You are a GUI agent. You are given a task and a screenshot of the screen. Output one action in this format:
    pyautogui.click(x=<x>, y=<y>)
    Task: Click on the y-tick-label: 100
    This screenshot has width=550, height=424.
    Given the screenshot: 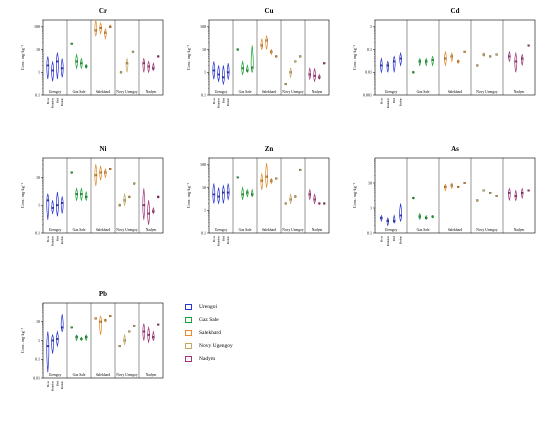 What is the action you would take?
    pyautogui.click(x=203, y=26)
    